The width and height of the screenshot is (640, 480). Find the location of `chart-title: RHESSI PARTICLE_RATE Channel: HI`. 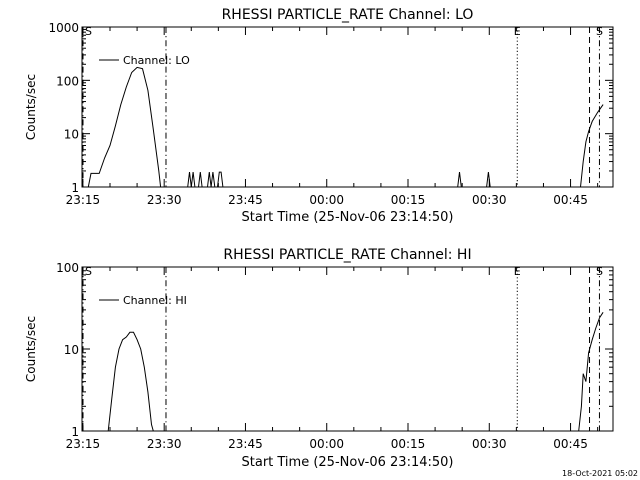

chart-title: RHESSI PARTICLE_RATE Channel: HI is located at coordinates (347, 255).